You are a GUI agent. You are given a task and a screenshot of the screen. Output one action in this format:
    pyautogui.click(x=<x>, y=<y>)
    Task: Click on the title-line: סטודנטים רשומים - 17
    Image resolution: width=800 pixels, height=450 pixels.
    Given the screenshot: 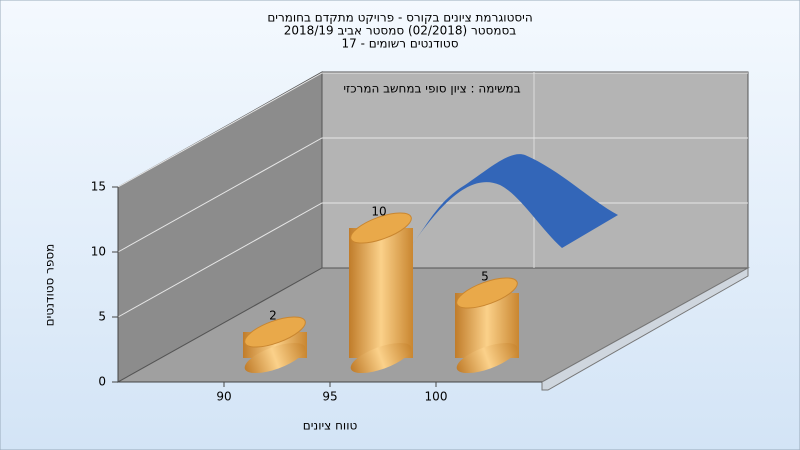 What is the action you would take?
    pyautogui.click(x=399, y=44)
    